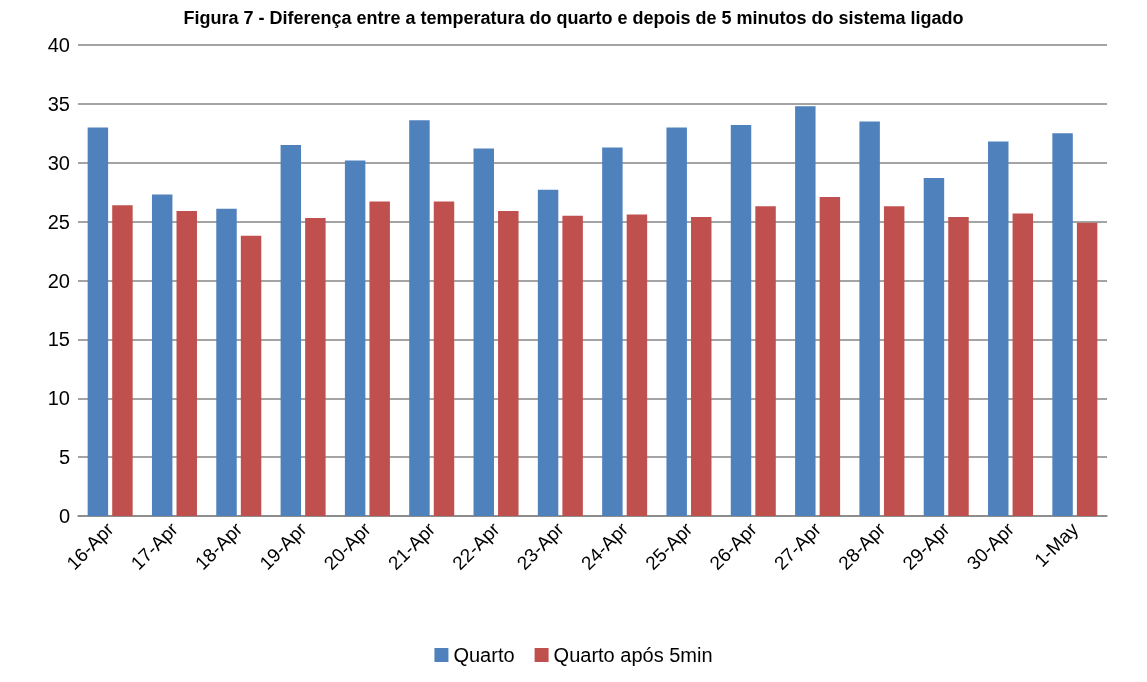  I want to click on legend-label: Quarto, so click(484, 655).